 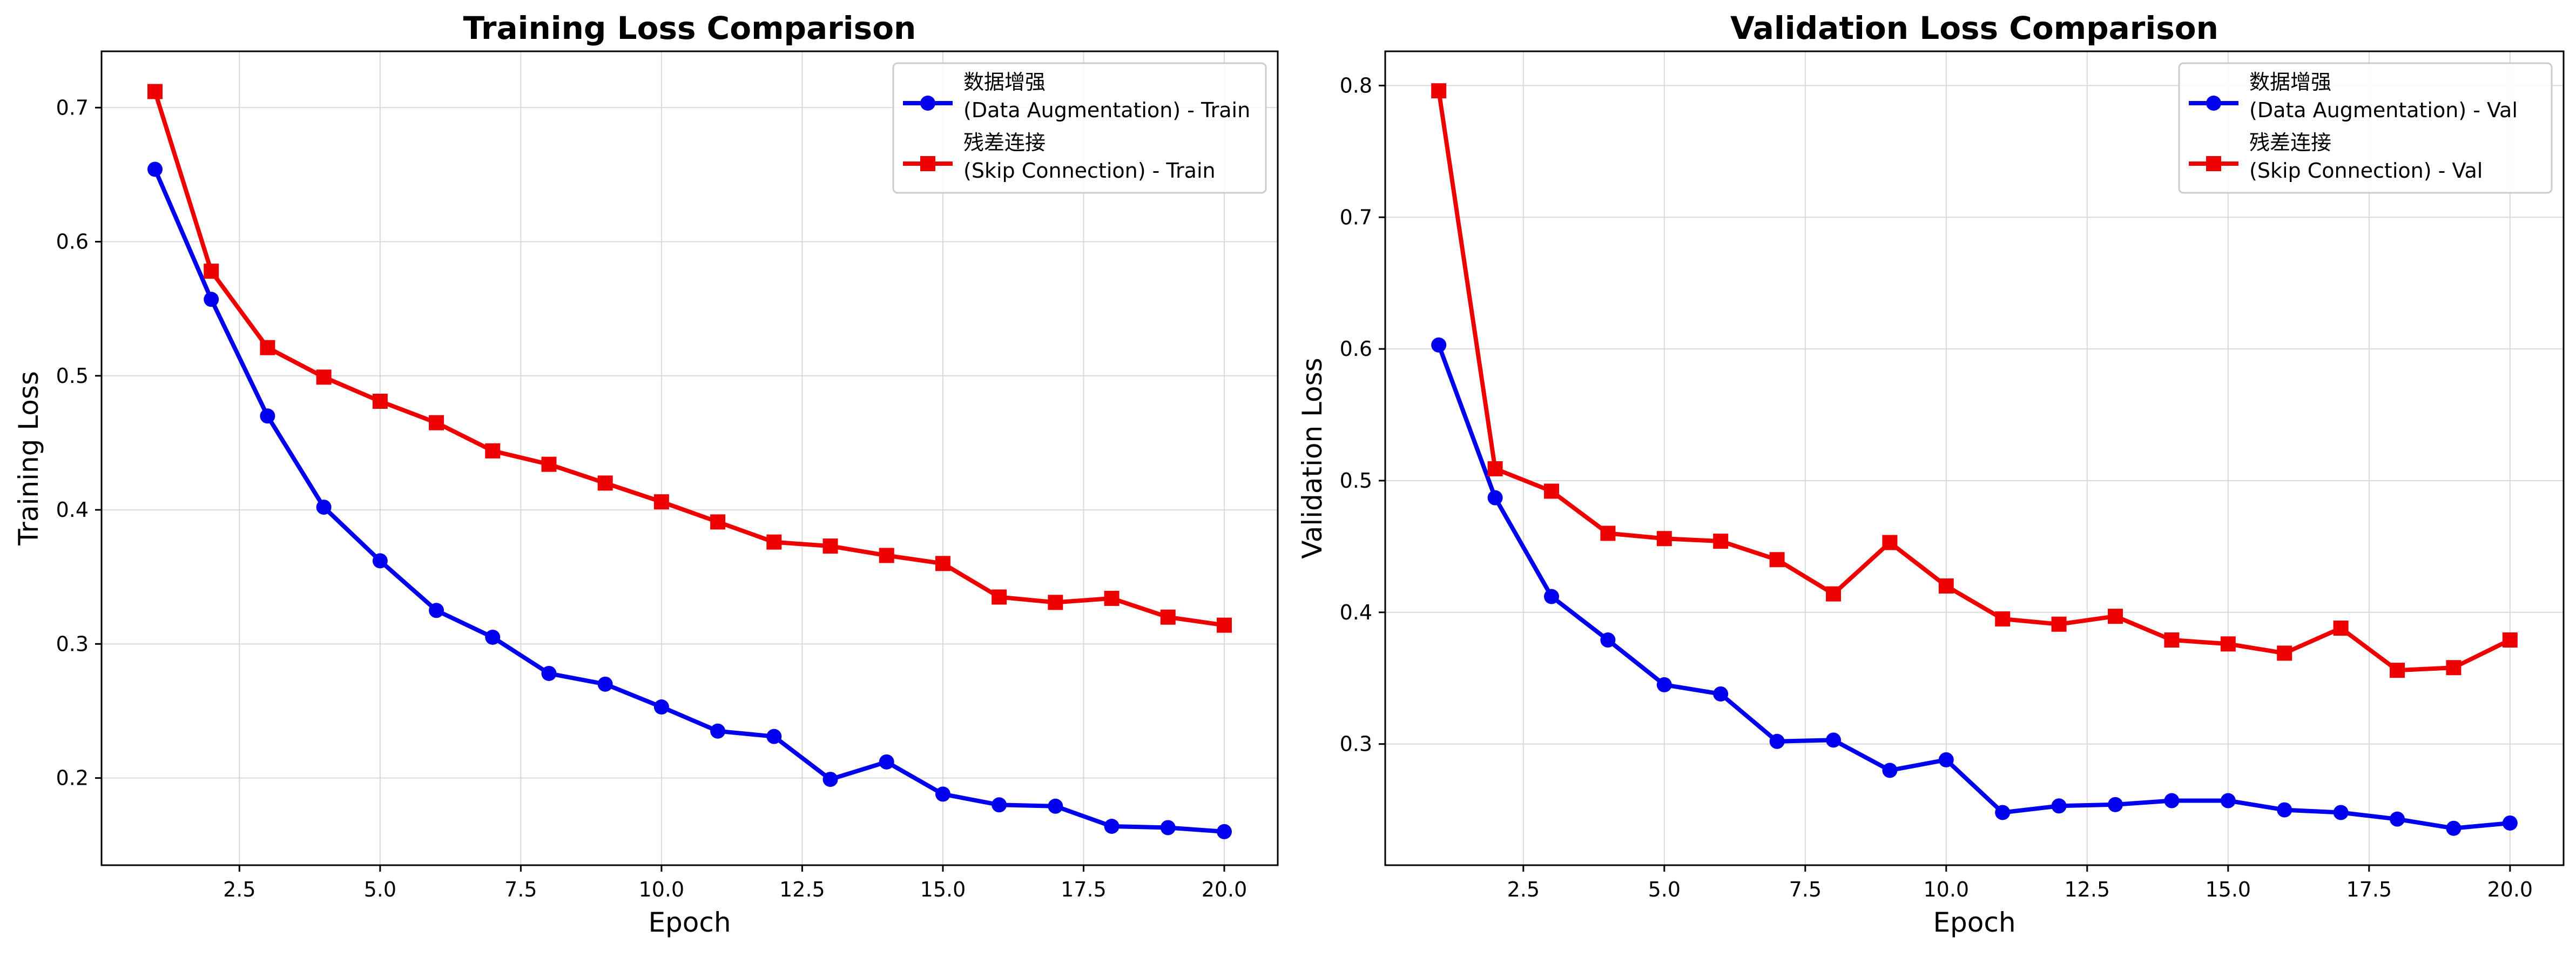 What do you see at coordinates (1106, 110) in the screenshot?
I see `legend-label: (Data Augmentation) - Train` at bounding box center [1106, 110].